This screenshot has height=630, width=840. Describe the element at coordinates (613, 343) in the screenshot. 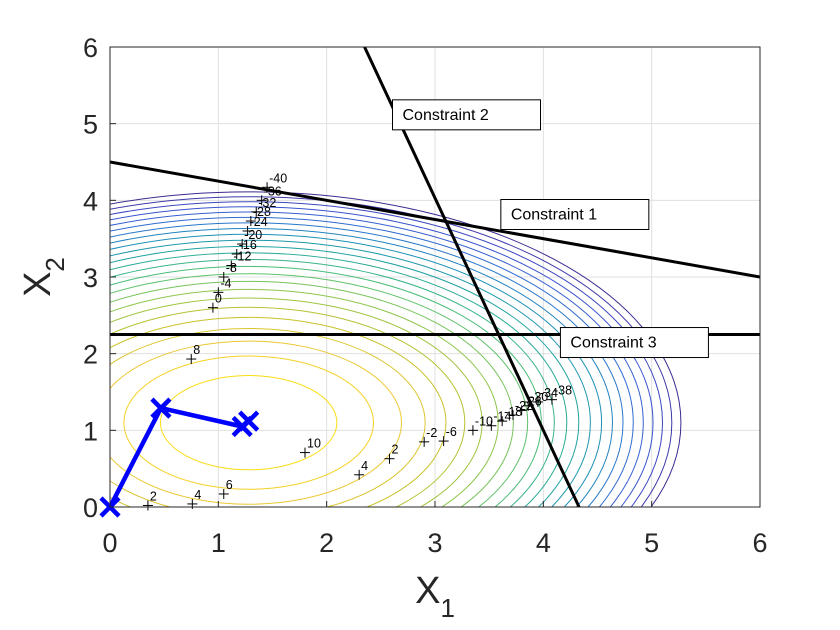

I see `constraint-label-text: Constraint 3` at that location.